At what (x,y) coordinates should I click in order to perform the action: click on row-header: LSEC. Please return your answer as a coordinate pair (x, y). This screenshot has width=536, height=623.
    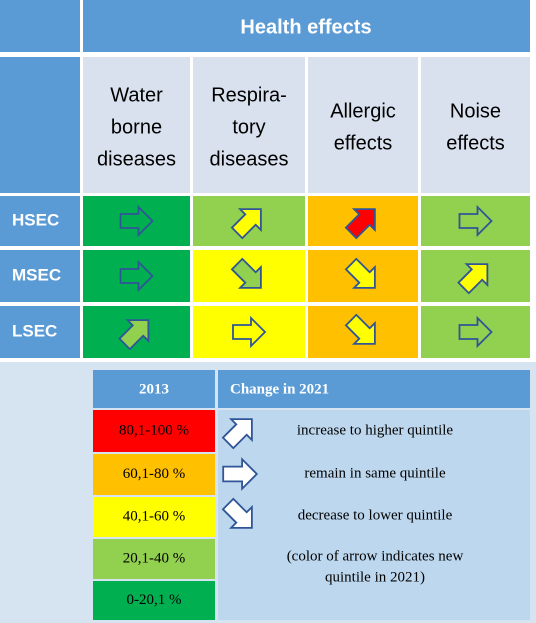
    Looking at the image, I should click on (34, 330).